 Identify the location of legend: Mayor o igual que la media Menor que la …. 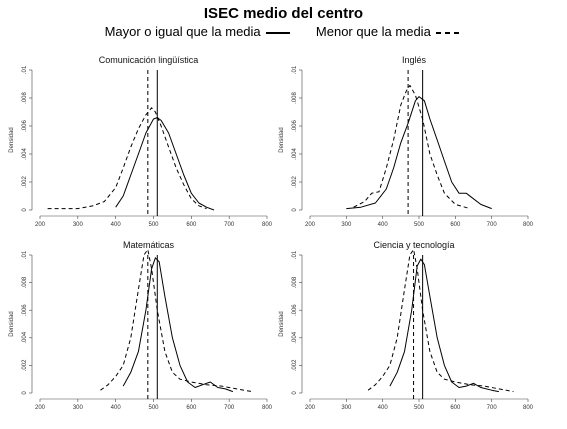
(283, 31).